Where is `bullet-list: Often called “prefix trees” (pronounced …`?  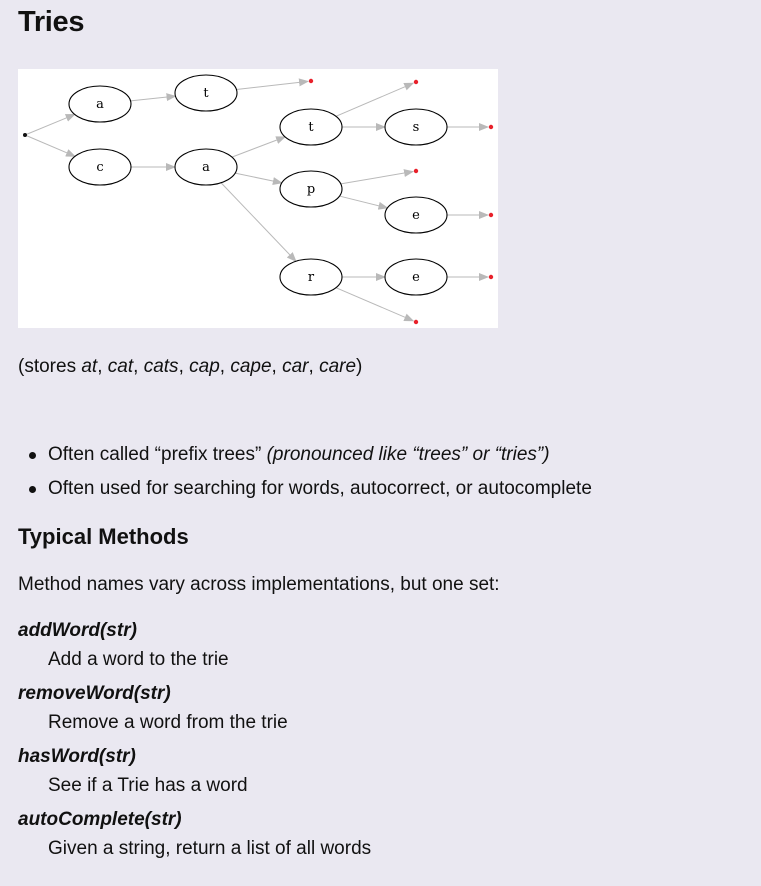 bullet-list: Often called “prefix trees” (pronounced … is located at coordinates (305, 475).